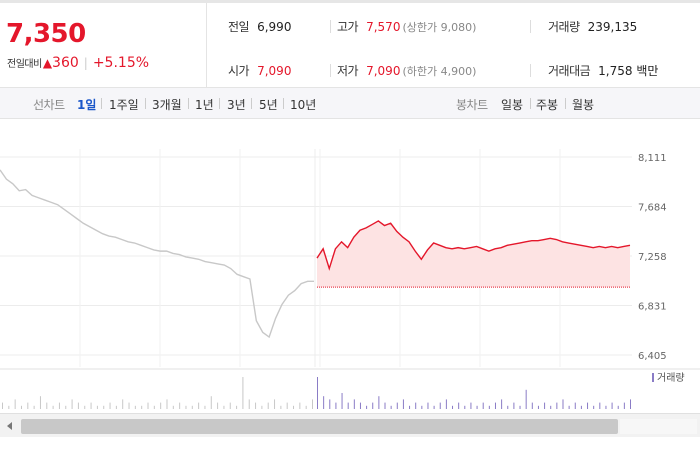 The width and height of the screenshot is (700, 450). Describe the element at coordinates (268, 105) in the screenshot. I see `tab-period-5y: 5년` at that location.